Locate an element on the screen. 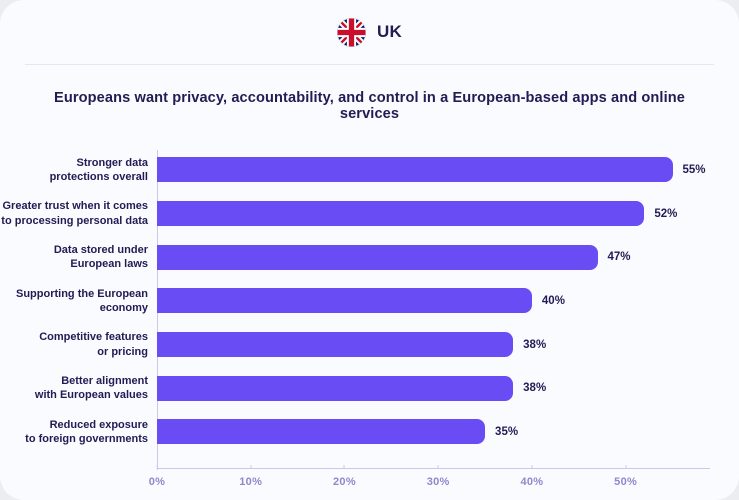 The image size is (739, 500). axis-spacer is located at coordinates (74, 483).